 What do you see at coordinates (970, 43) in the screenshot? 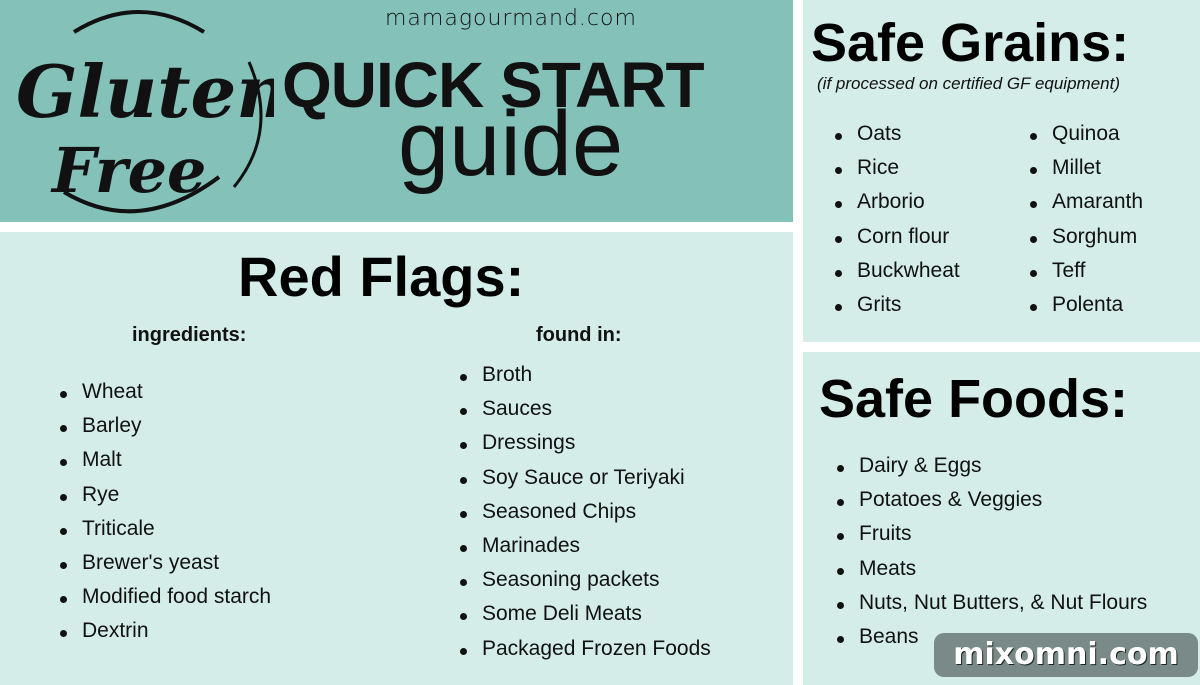
I see `safe-grains-title: Safe Grains:` at bounding box center [970, 43].